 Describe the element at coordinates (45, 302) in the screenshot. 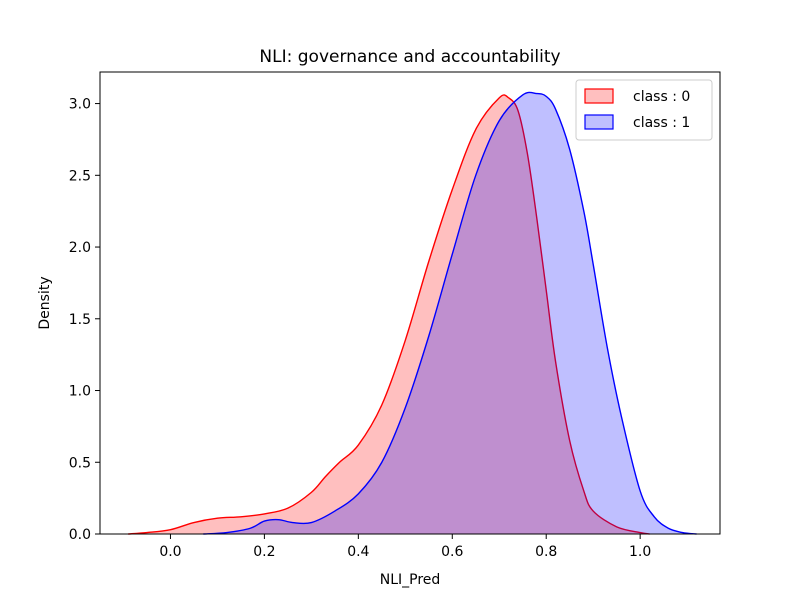

I see `y-axis-label: Density` at that location.